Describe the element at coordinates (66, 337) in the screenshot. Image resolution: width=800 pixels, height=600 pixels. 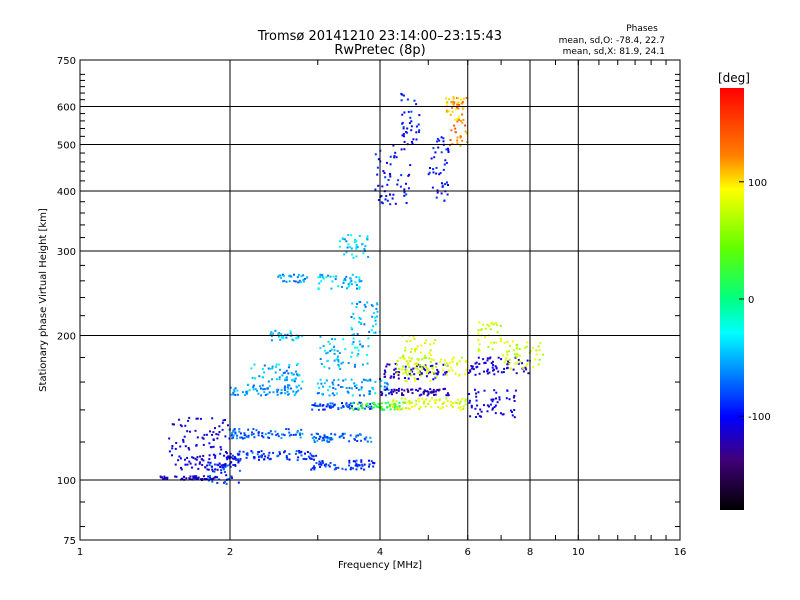
I see `y-tick-label: 200` at that location.